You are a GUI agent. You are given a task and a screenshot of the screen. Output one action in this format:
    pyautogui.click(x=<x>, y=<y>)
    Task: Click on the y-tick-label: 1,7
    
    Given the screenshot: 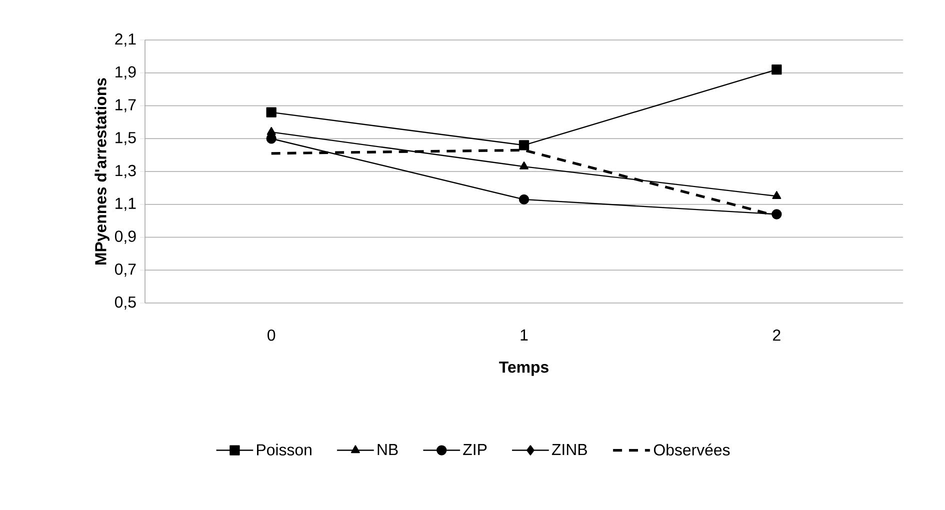 What is the action you would take?
    pyautogui.click(x=126, y=105)
    